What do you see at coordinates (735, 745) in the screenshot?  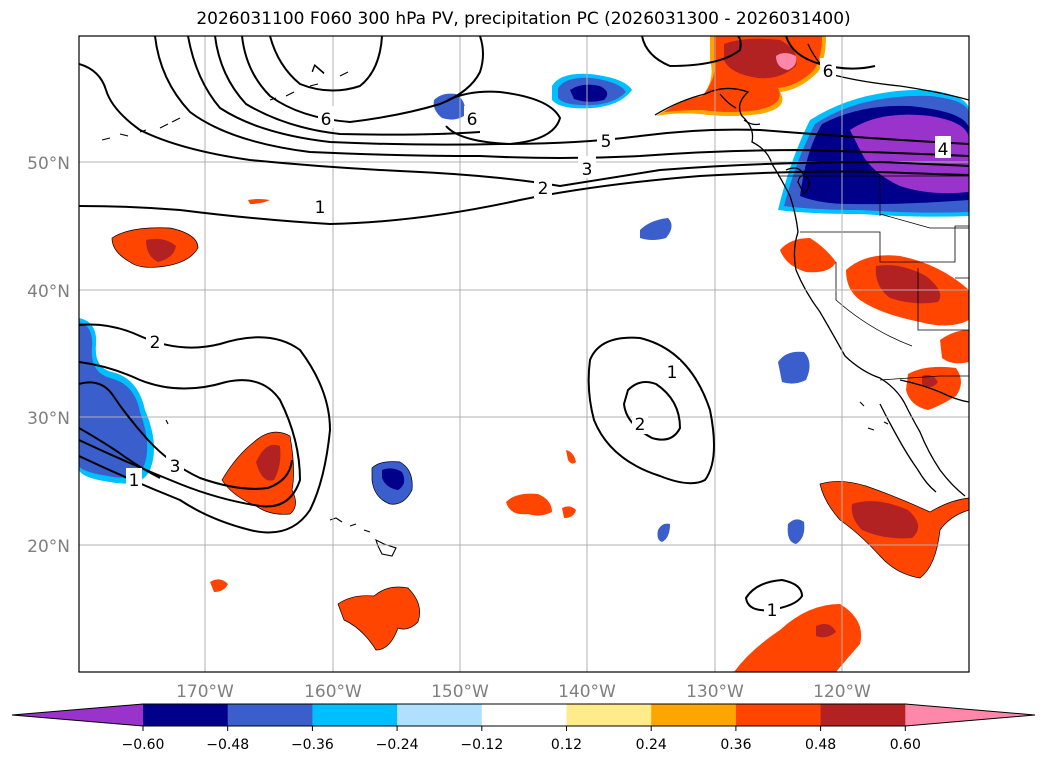 I see `colorbar-tick-label: 0.36` at bounding box center [735, 745].